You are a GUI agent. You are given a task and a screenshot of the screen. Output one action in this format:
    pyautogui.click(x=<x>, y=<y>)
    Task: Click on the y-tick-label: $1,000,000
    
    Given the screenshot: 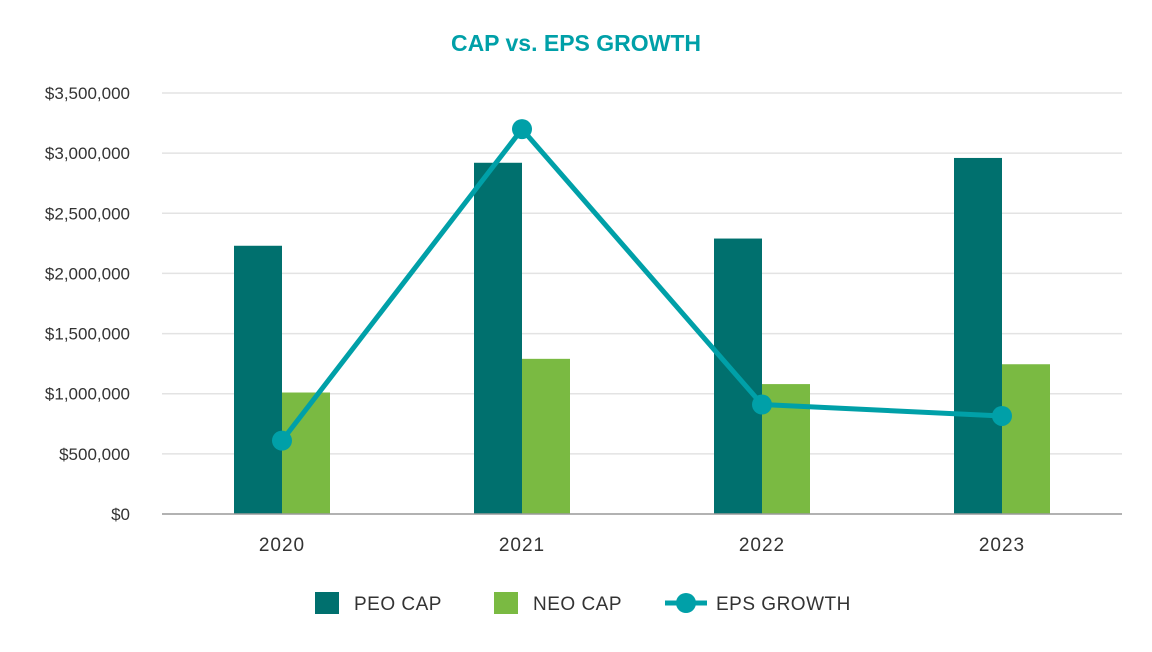 What is the action you would take?
    pyautogui.click(x=87, y=394)
    